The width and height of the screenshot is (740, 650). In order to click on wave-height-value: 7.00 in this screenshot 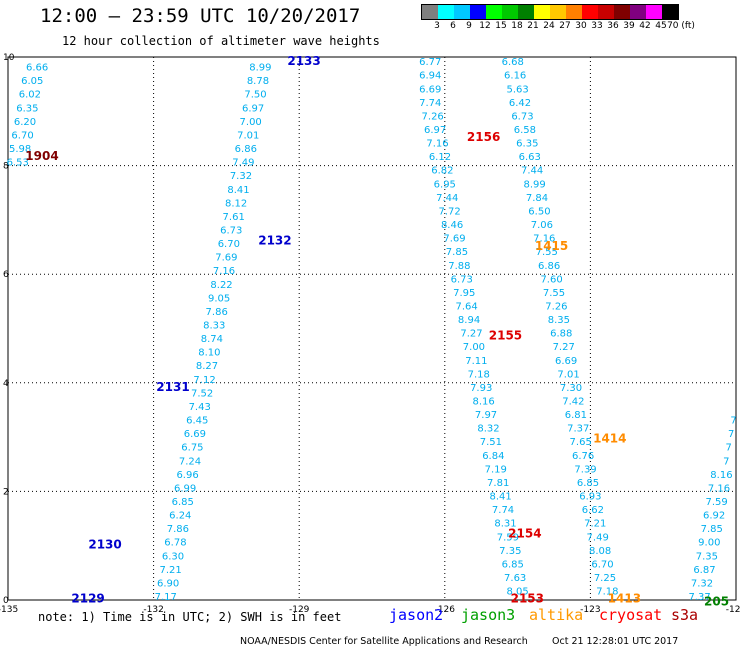, I will do `click(251, 122)`.